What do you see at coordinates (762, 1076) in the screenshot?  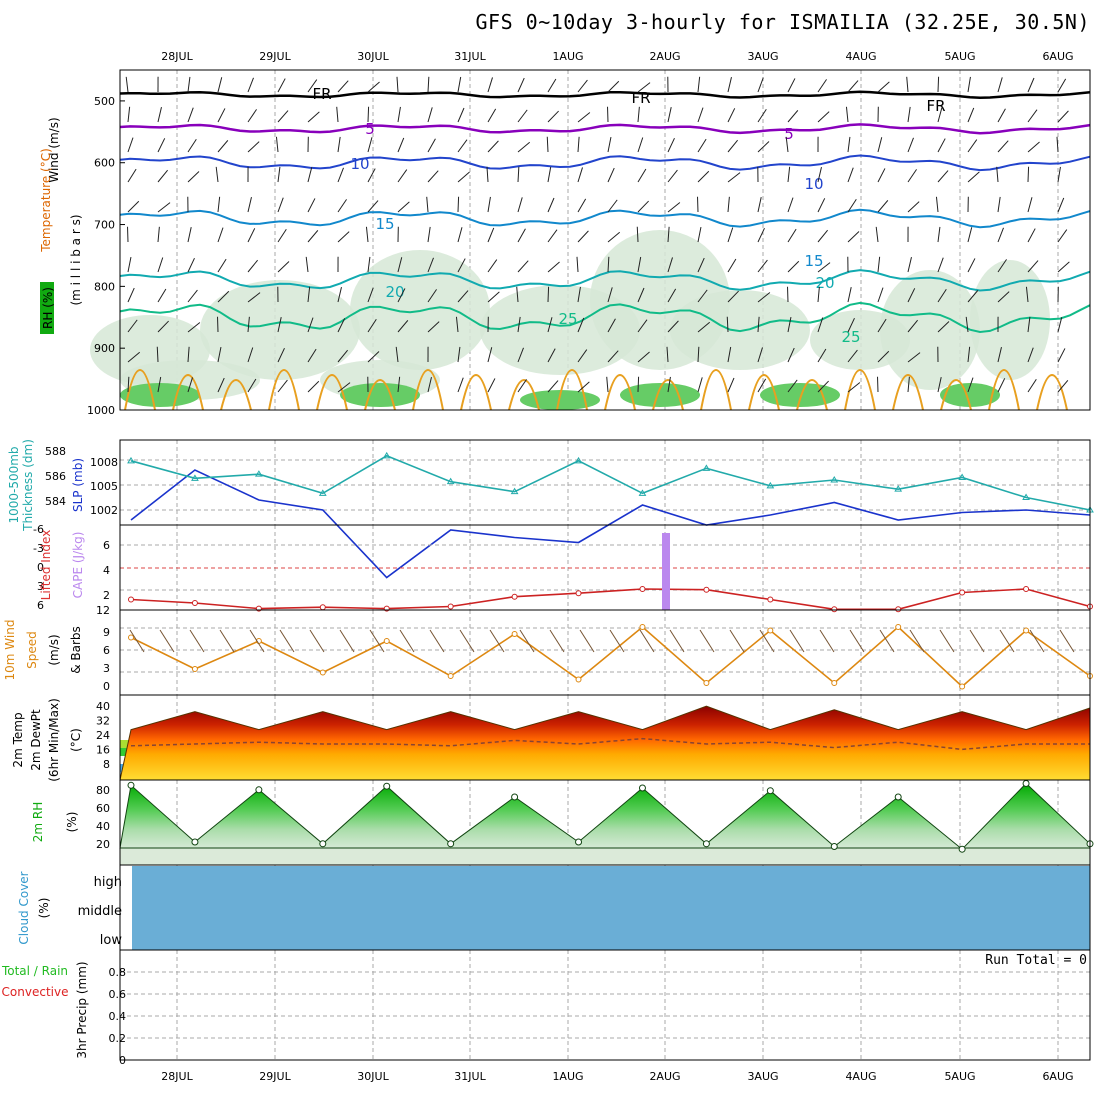 I see `date-label-bottom: 3AUG` at bounding box center [762, 1076].